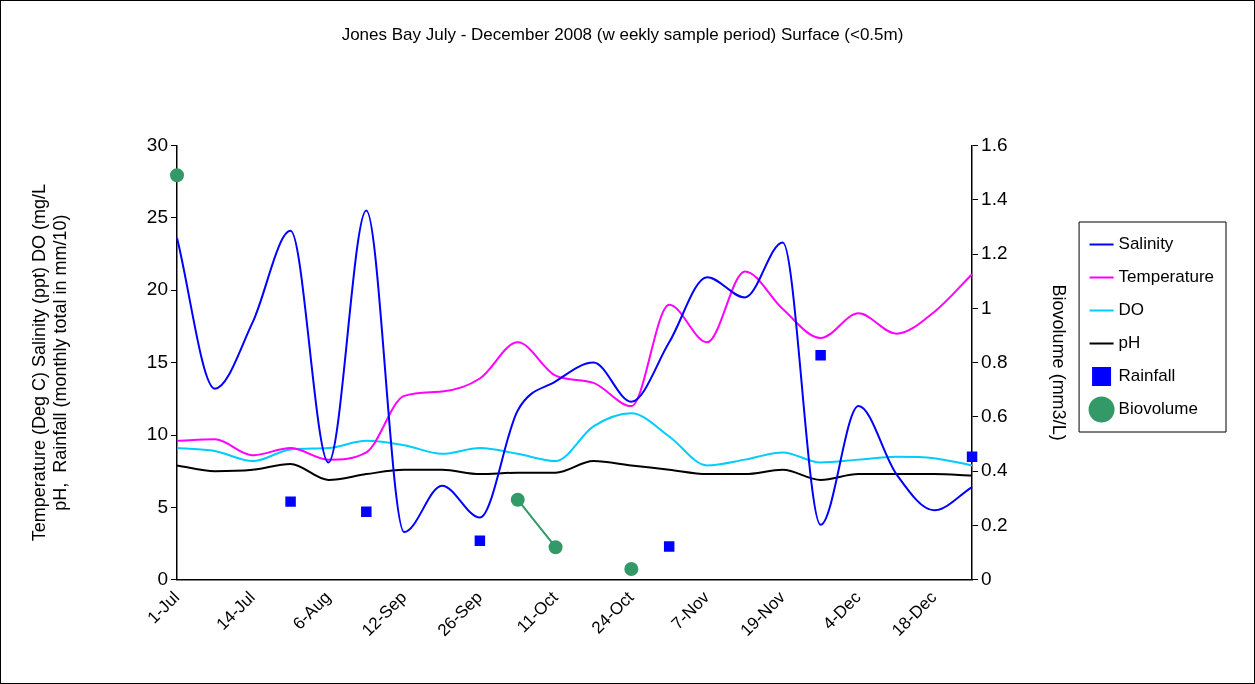 Image resolution: width=1255 pixels, height=684 pixels. I want to click on y-tick-label: 15, so click(157, 361).